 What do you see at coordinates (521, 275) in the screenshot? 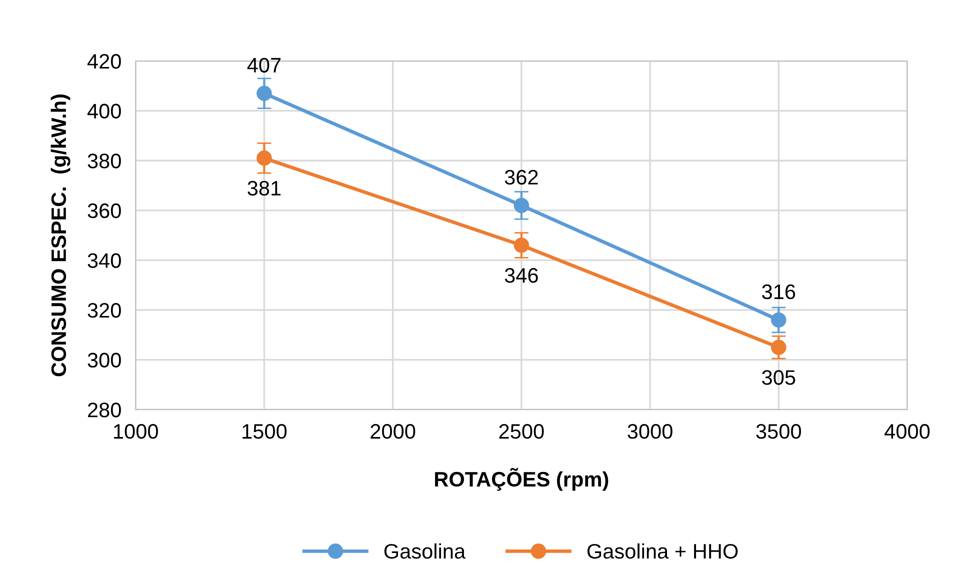
I see `data-label: 346` at bounding box center [521, 275].